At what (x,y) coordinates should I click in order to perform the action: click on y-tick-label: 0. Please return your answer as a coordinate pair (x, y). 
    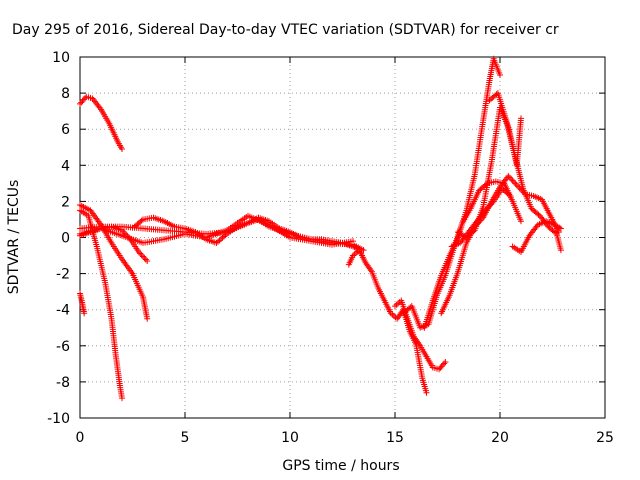
    Looking at the image, I should click on (65, 239).